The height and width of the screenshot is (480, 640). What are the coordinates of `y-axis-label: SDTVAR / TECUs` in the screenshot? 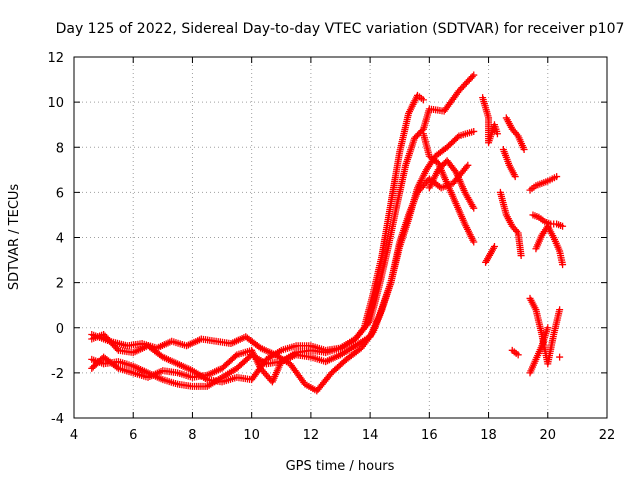 It's located at (14, 237).